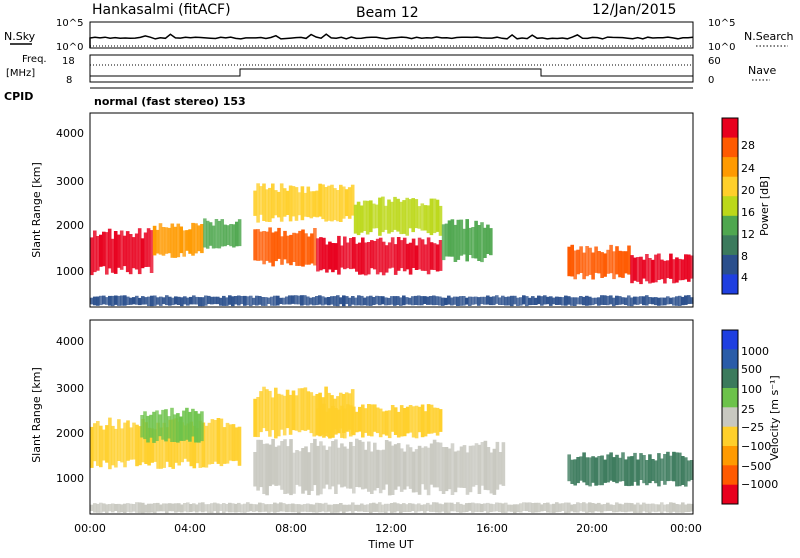 The image size is (800, 558). Describe the element at coordinates (391, 35) in the screenshot. I see `noise-panel-frame` at that location.